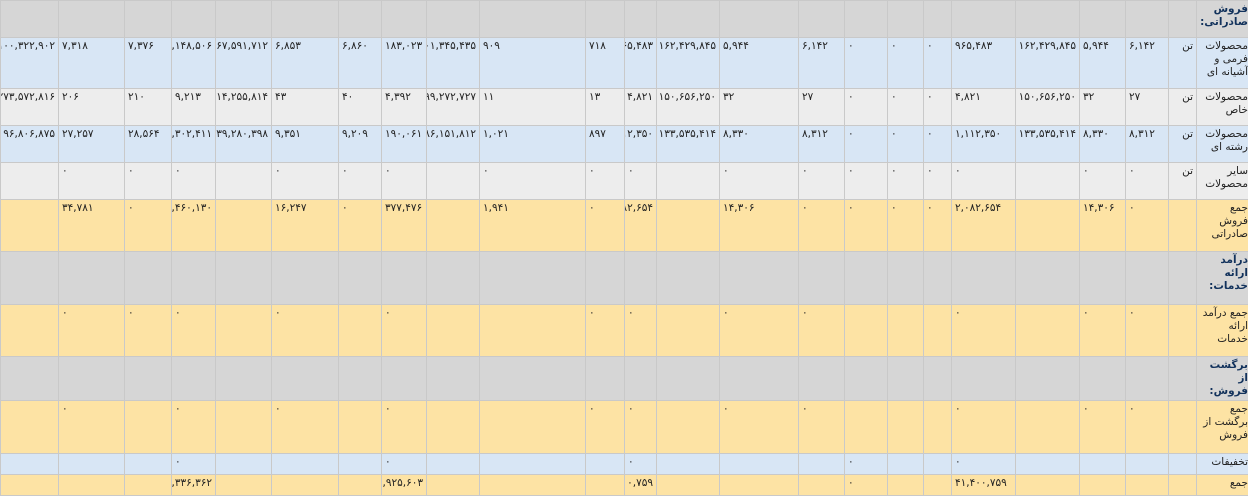  Describe the element at coordinates (1222, 63) in the screenshot. I see `row-label: محصولات فرمی و آشیانه ای` at that location.